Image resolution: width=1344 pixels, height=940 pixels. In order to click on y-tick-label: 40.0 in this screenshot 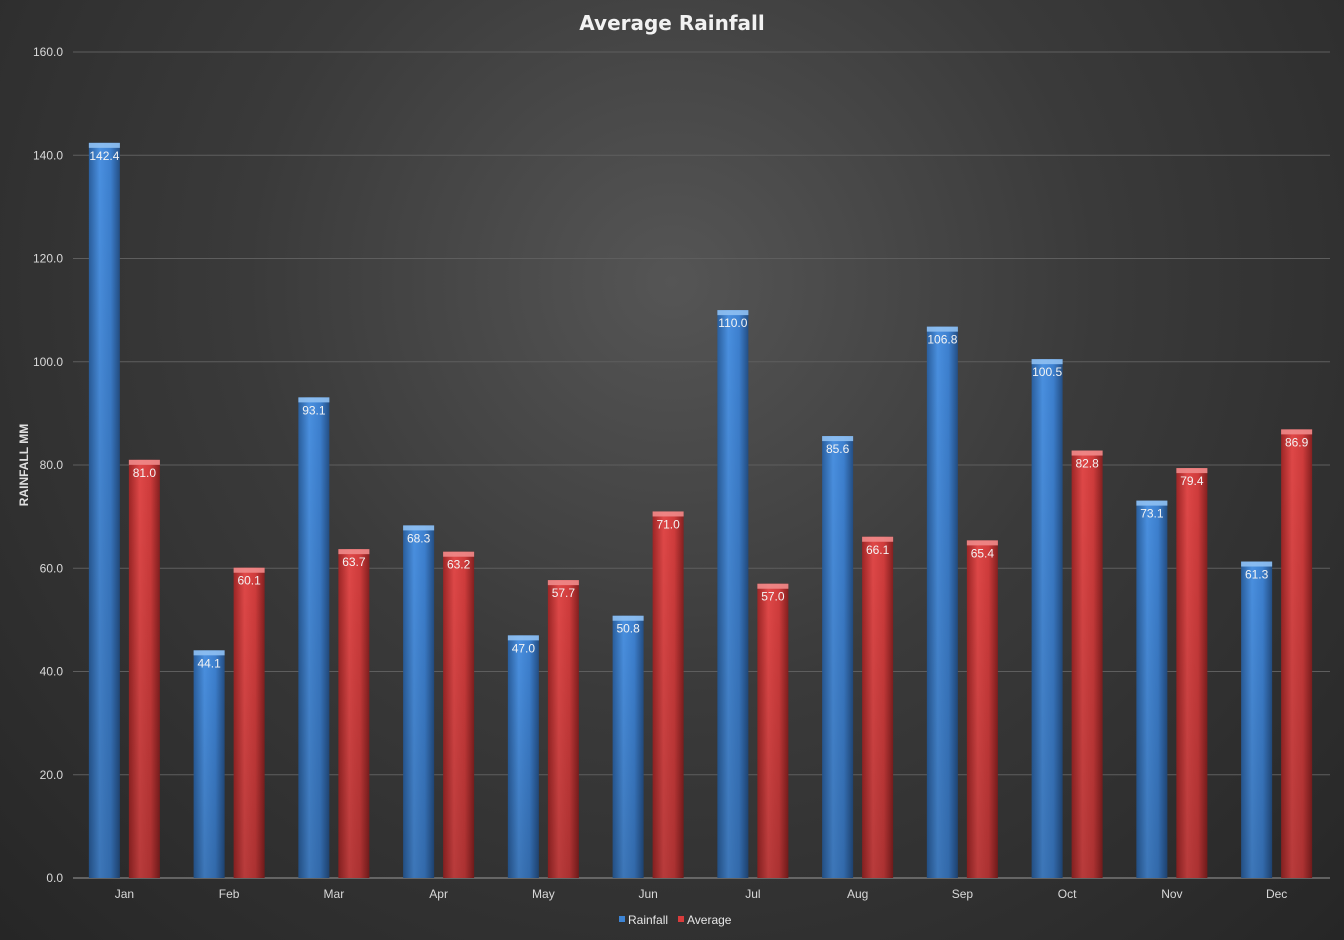, I will do `click(52, 672)`.